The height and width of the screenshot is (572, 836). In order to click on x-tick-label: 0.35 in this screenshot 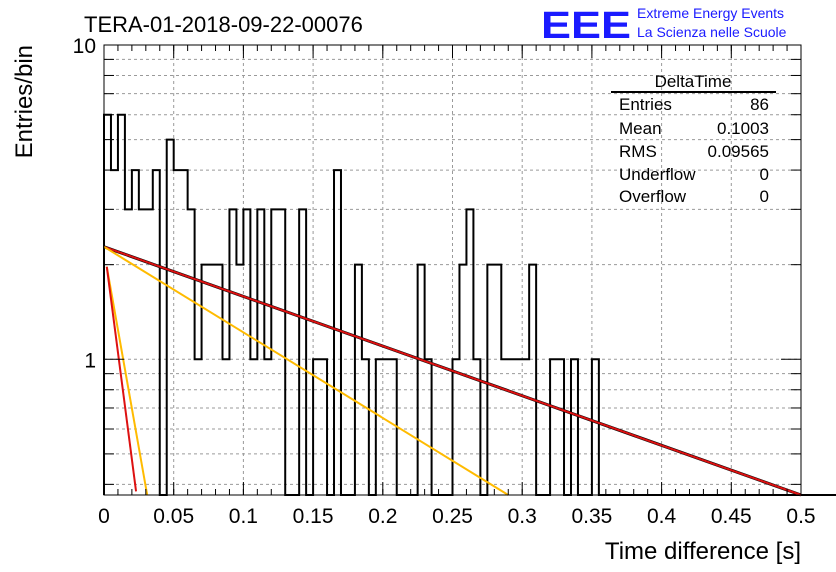, I will do `click(591, 516)`.